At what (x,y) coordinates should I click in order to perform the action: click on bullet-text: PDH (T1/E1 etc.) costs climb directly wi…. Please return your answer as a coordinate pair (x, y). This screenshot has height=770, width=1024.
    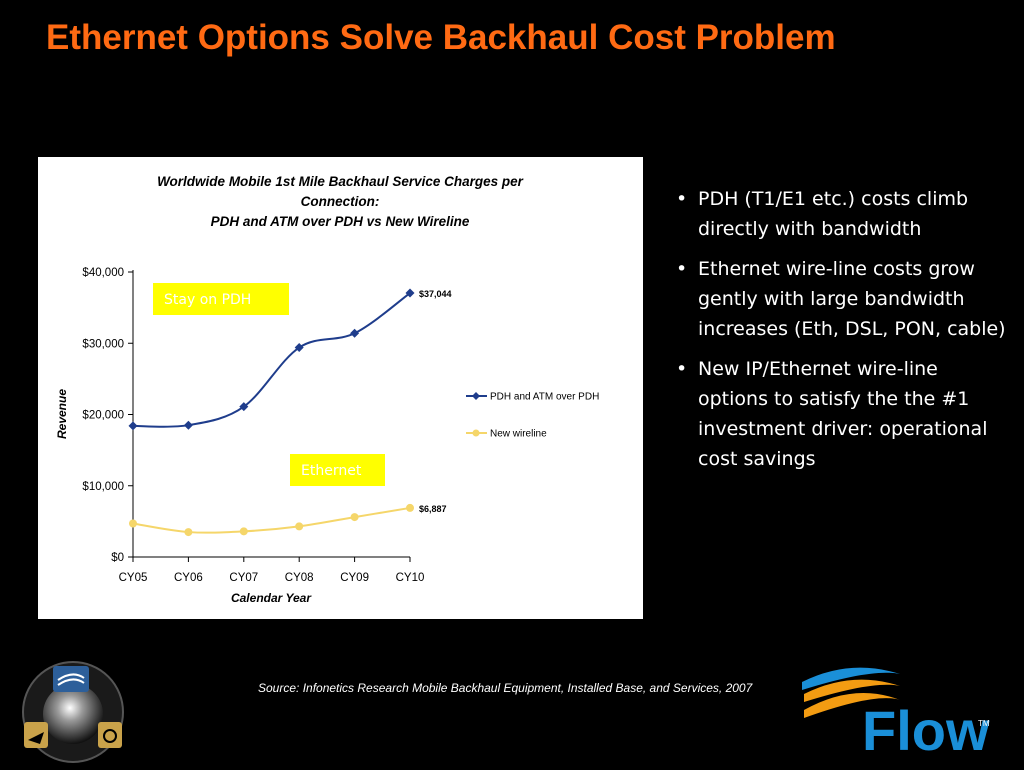
    Looking at the image, I should click on (833, 214).